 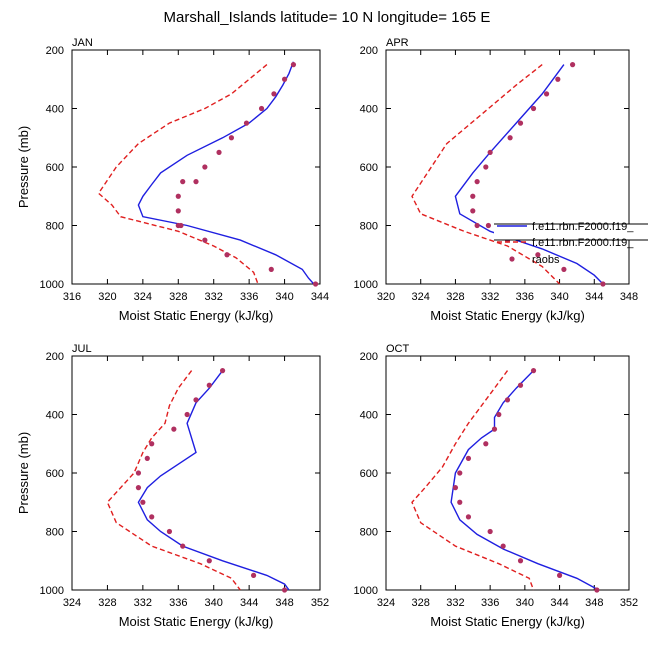 What do you see at coordinates (421, 603) in the screenshot?
I see `chart-3-oct-xtick-label-1: 328` at bounding box center [421, 603].